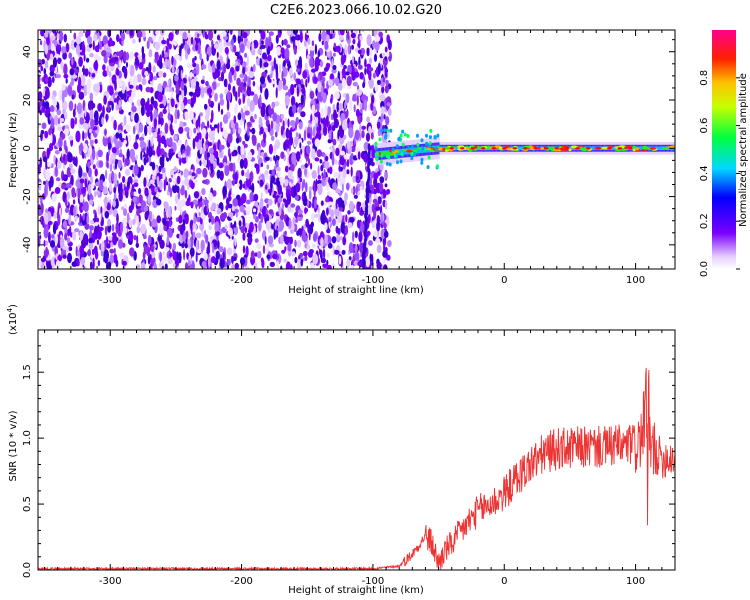  Describe the element at coordinates (401, 151) in the screenshot. I see `ridge-inner` at that location.